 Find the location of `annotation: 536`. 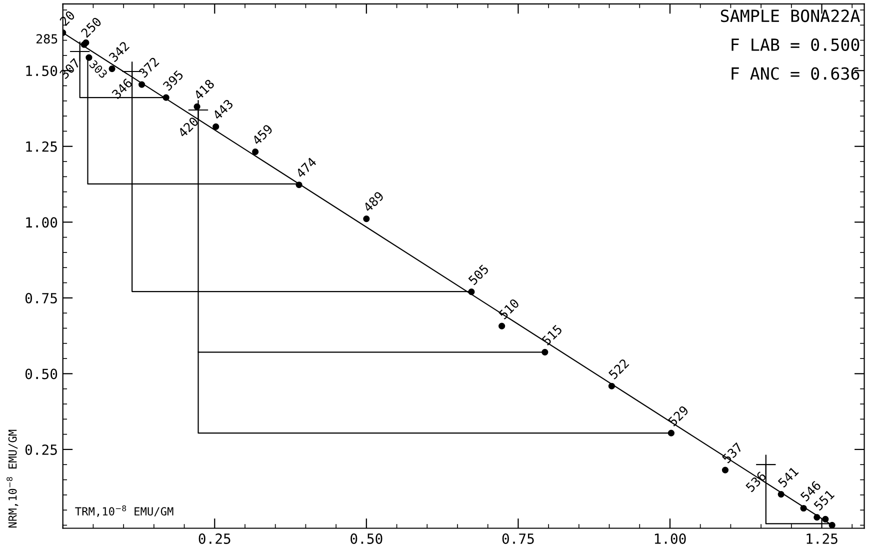

annotation: 536 is located at coordinates (756, 481).